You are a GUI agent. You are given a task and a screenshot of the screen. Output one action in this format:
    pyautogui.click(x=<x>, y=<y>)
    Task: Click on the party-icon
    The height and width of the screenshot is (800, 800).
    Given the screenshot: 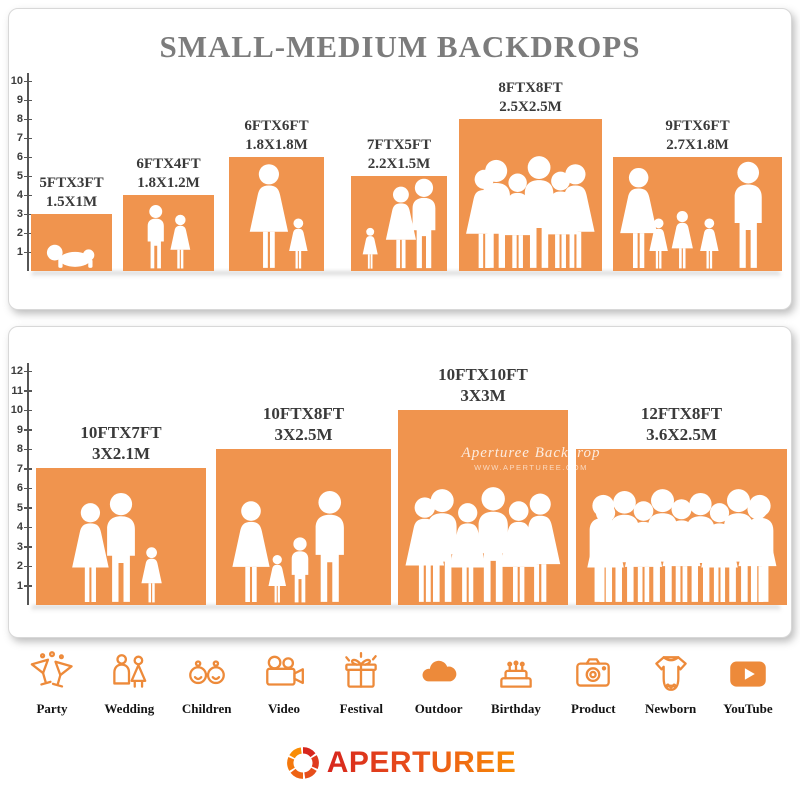 What is the action you would take?
    pyautogui.click(x=52, y=673)
    